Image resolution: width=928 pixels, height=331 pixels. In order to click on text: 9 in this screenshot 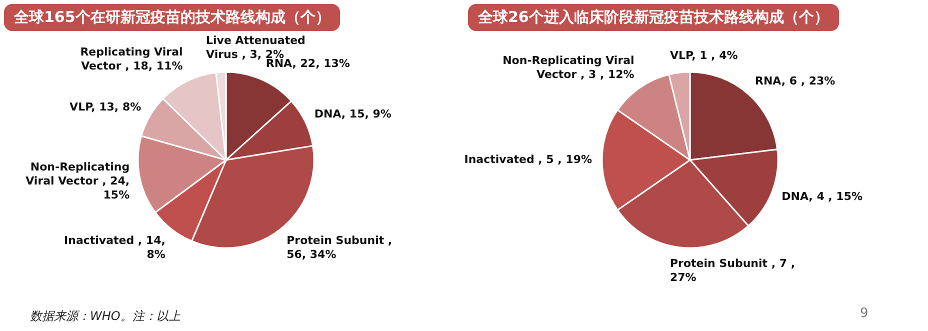, I will do `click(864, 313)`.